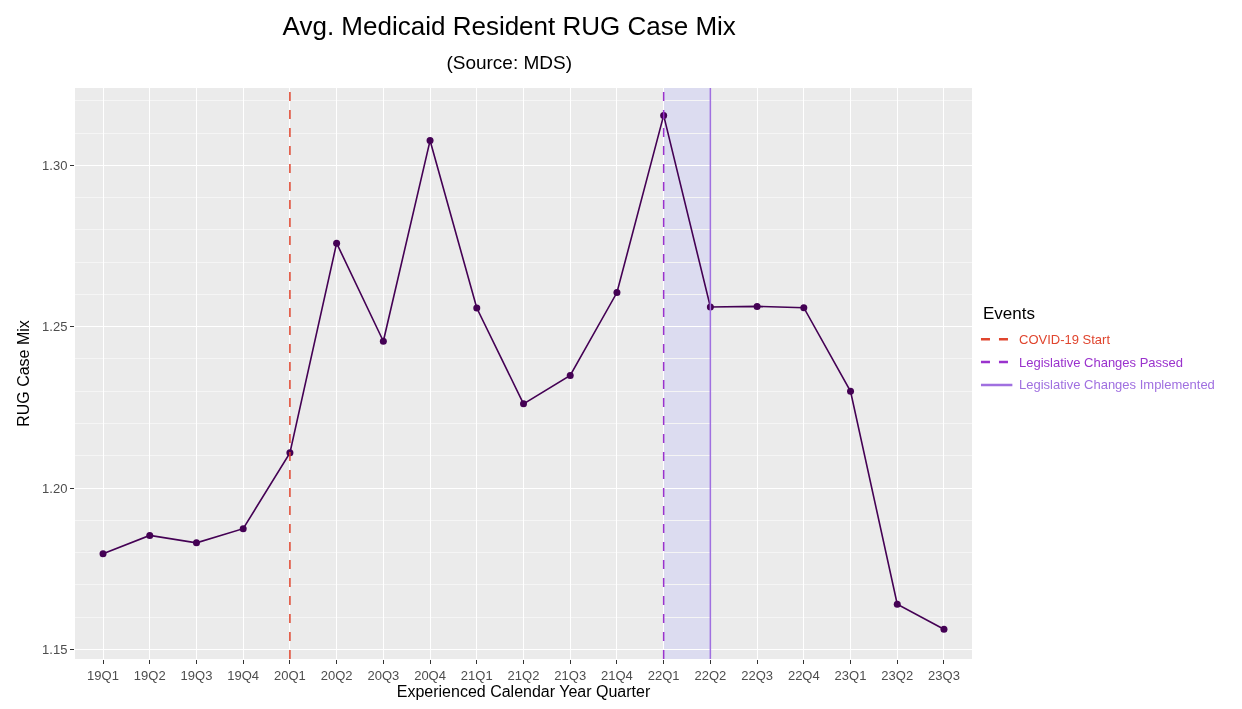 The image size is (1242, 709). What do you see at coordinates (336, 675) in the screenshot?
I see `x-tick-label: 20Q2` at bounding box center [336, 675].